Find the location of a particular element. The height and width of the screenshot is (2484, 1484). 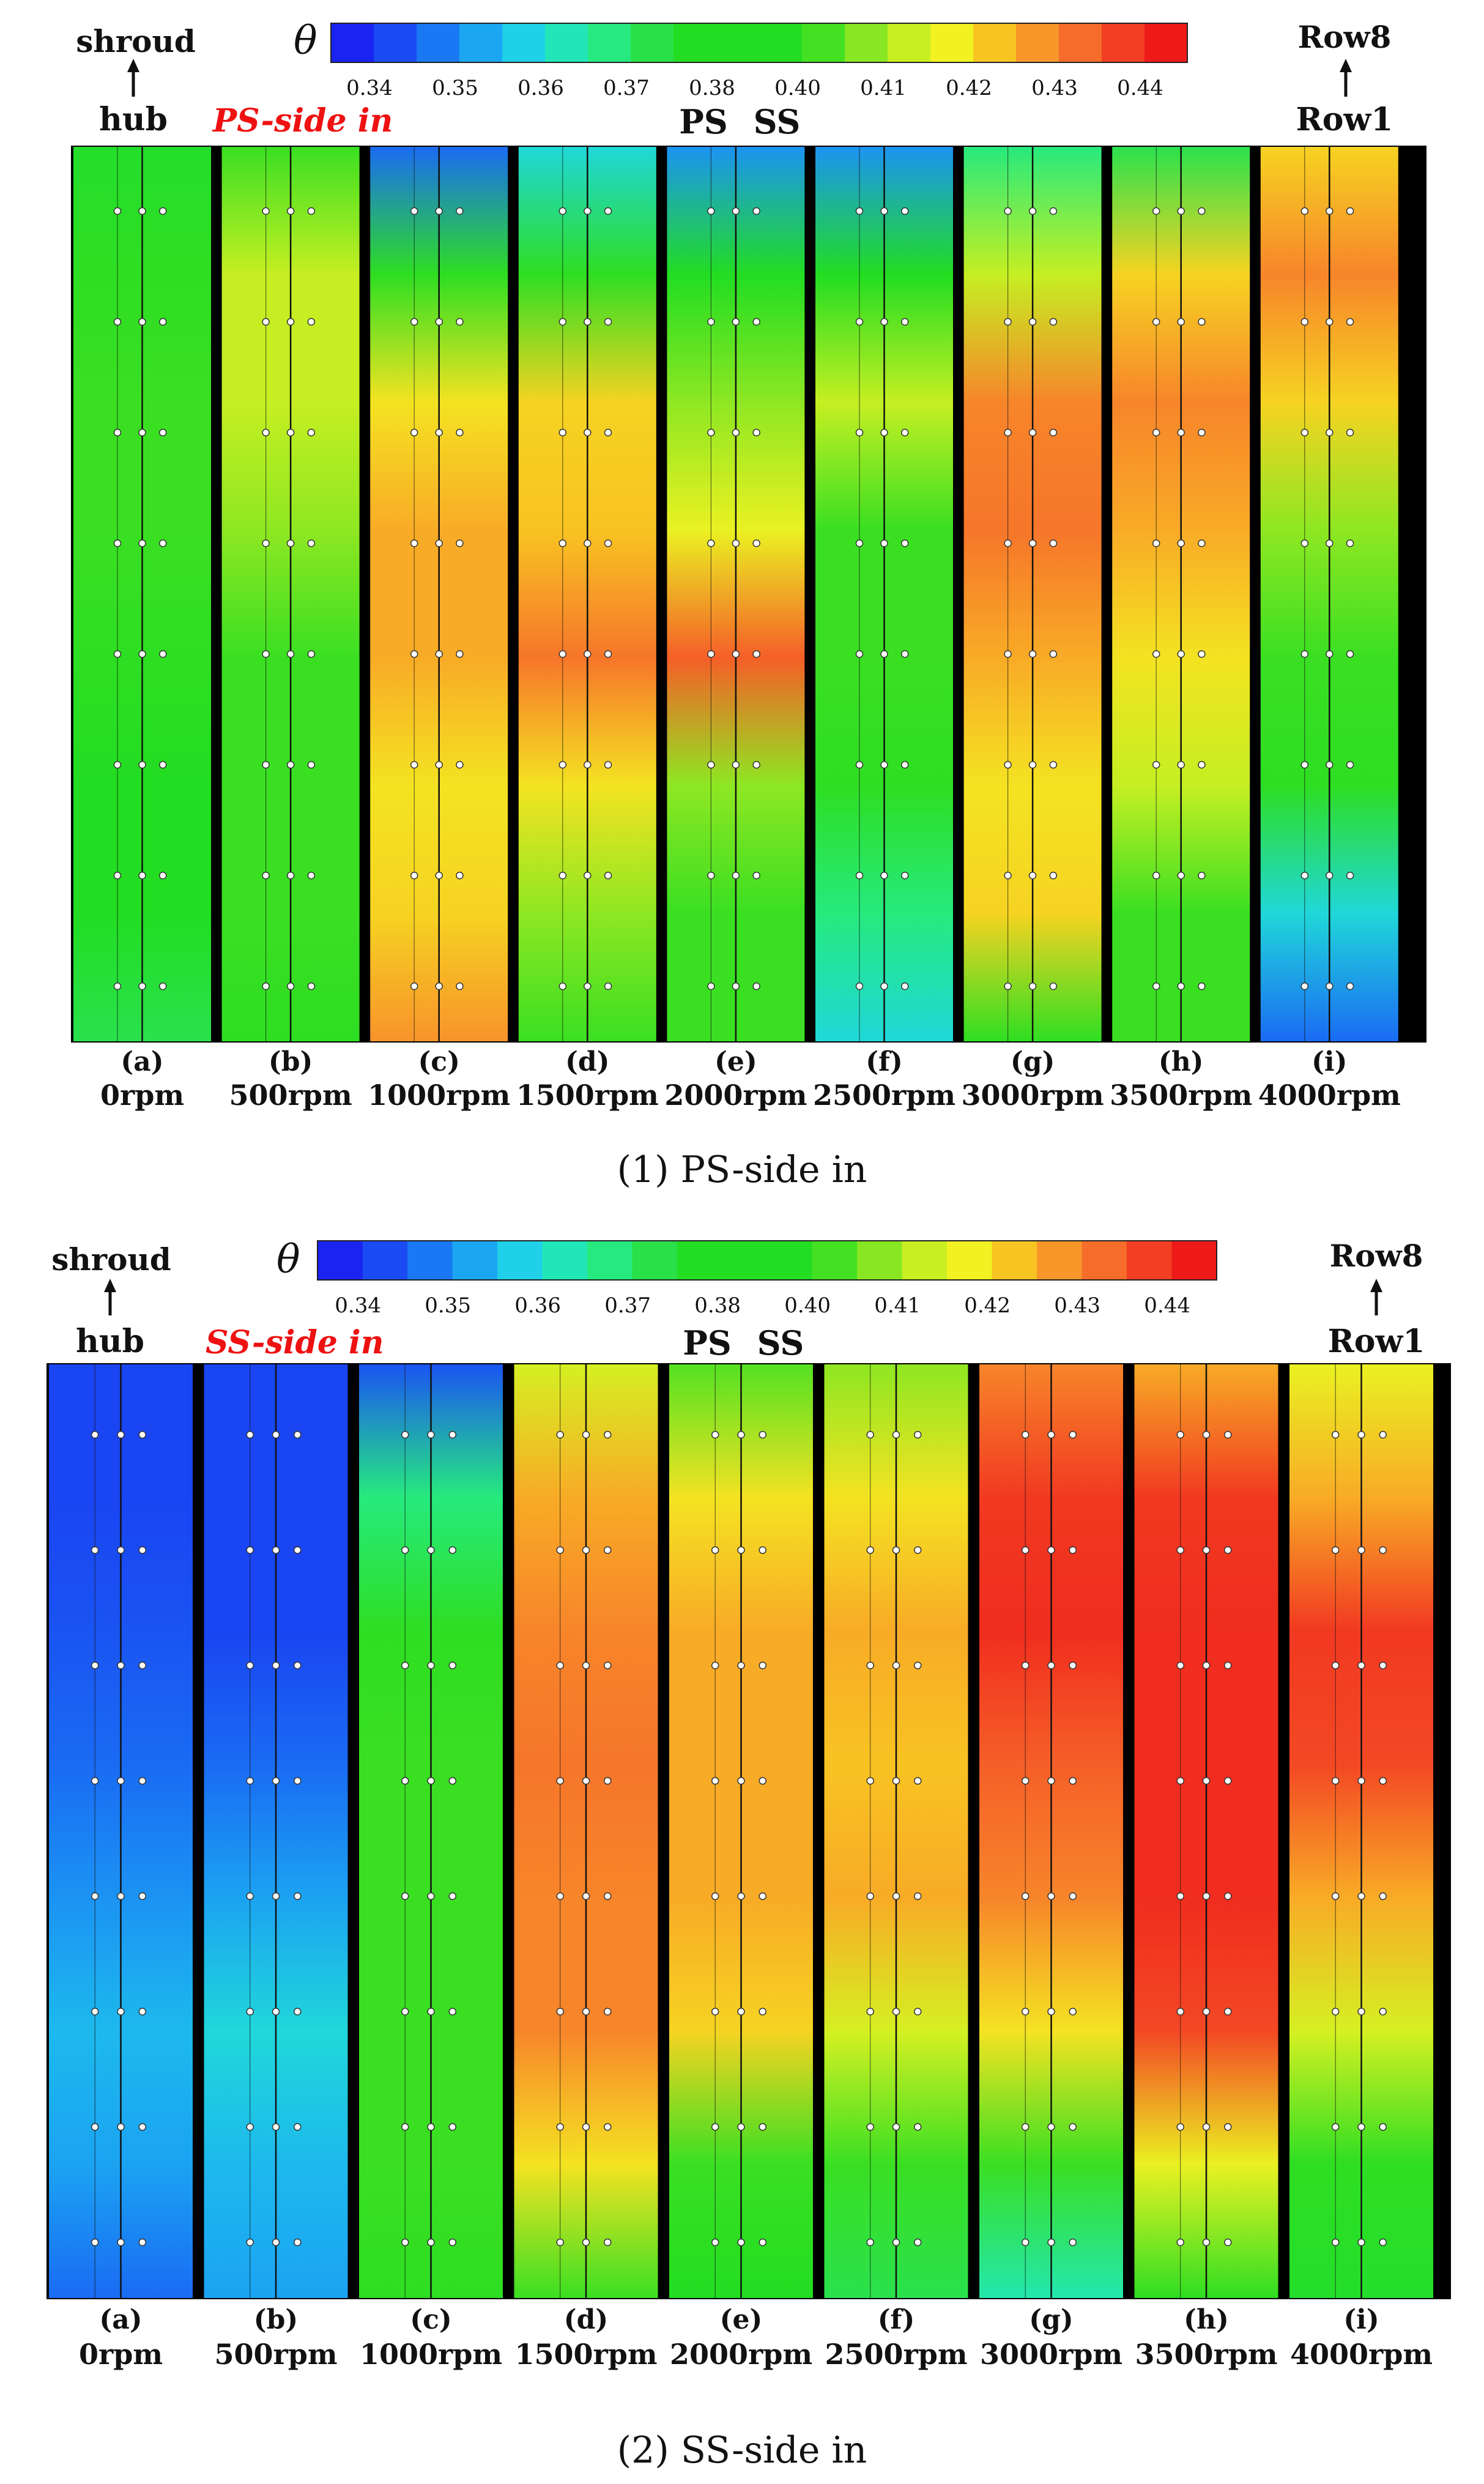

up-arrow-icon is located at coordinates (1346, 78).